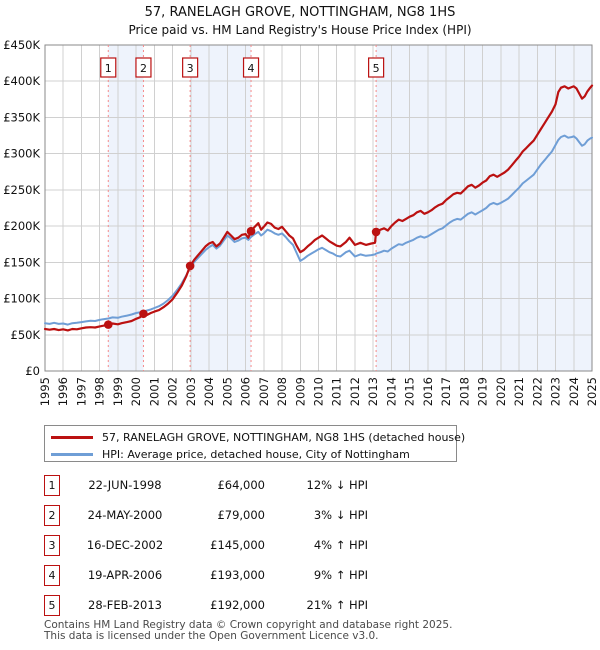 This screenshot has height=650, width=600. Describe the element at coordinates (264, 391) in the screenshot. I see `svg-text: 2007` at that location.